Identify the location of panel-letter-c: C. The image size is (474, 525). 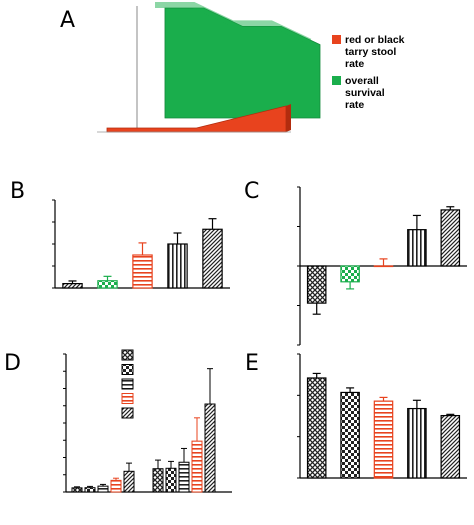
(251, 191).